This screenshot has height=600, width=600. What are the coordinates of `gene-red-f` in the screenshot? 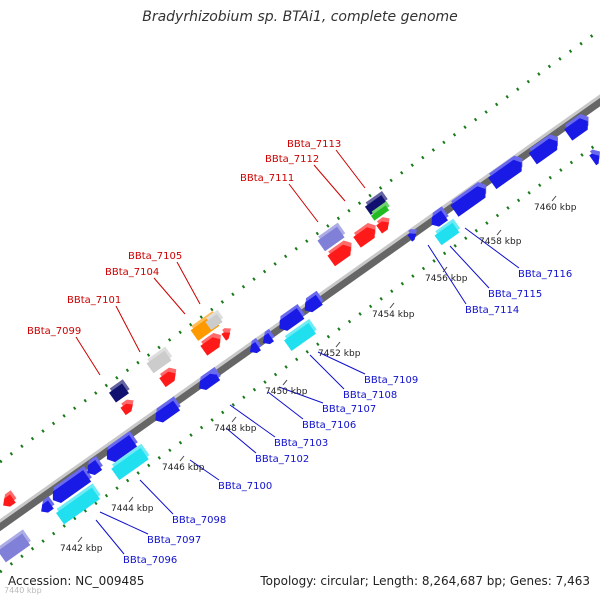 It's located at (339, 253).